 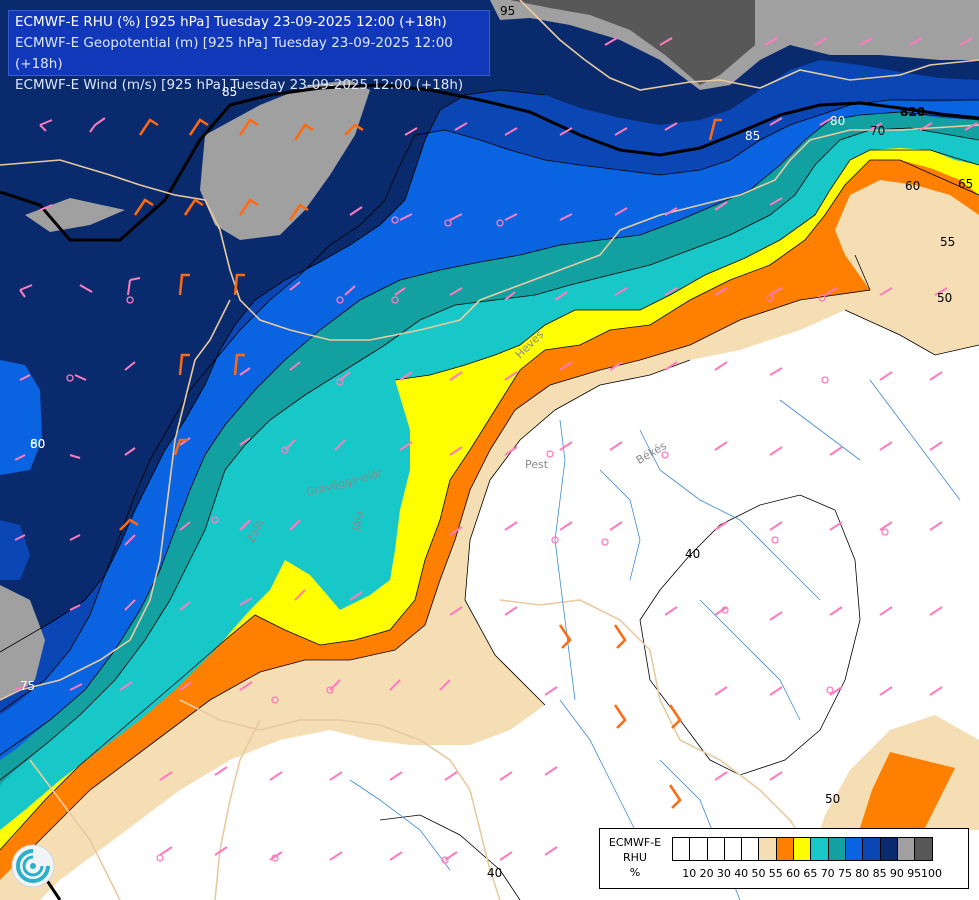 What do you see at coordinates (507, 11) in the screenshot?
I see `contour-label: 95` at bounding box center [507, 11].